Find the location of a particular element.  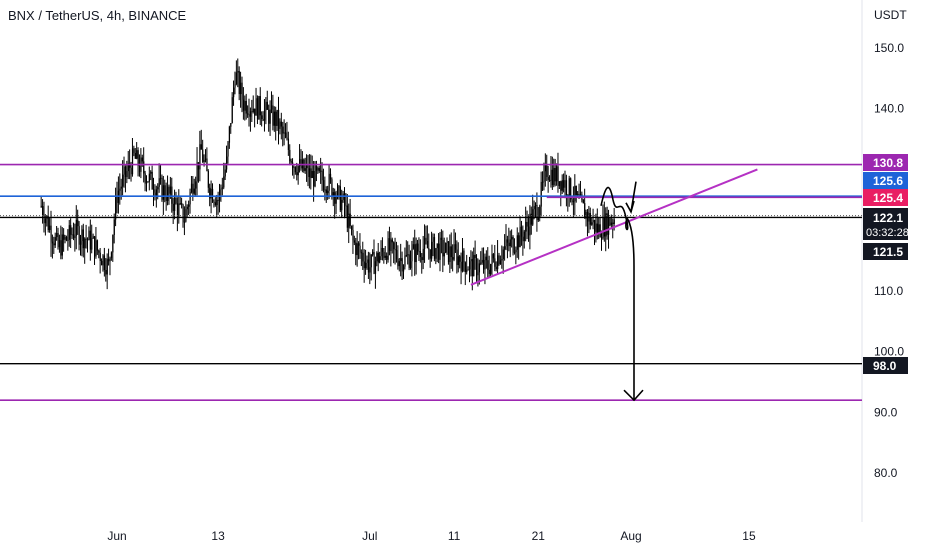

chart-title: BNX / TetherUS, 4h, BINANCE is located at coordinates (97, 15).